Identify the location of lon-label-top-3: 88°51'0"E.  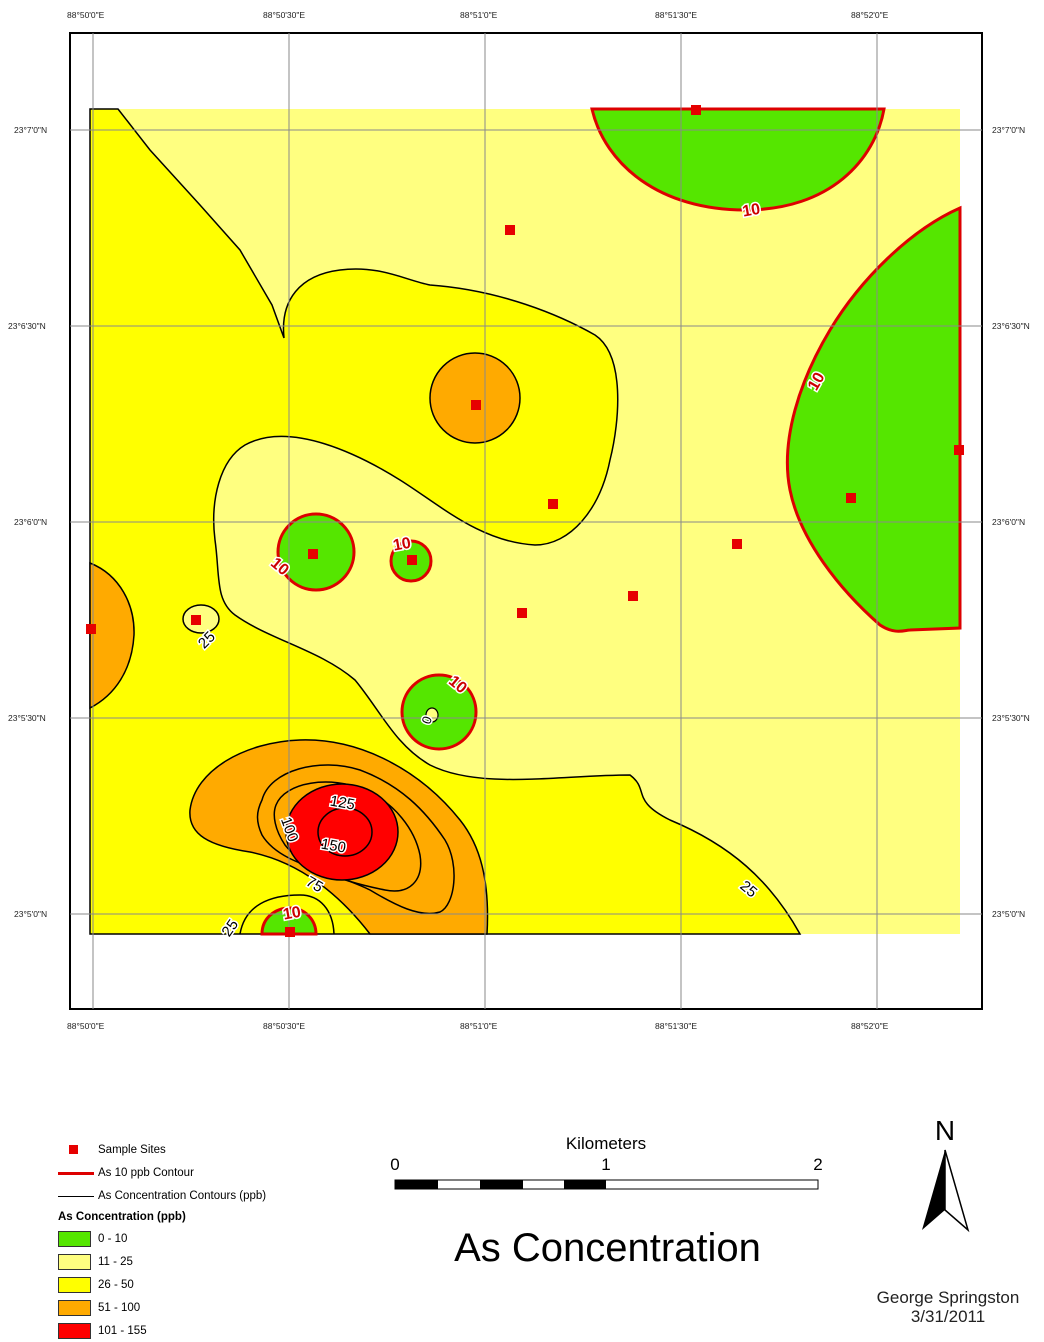
(479, 15).